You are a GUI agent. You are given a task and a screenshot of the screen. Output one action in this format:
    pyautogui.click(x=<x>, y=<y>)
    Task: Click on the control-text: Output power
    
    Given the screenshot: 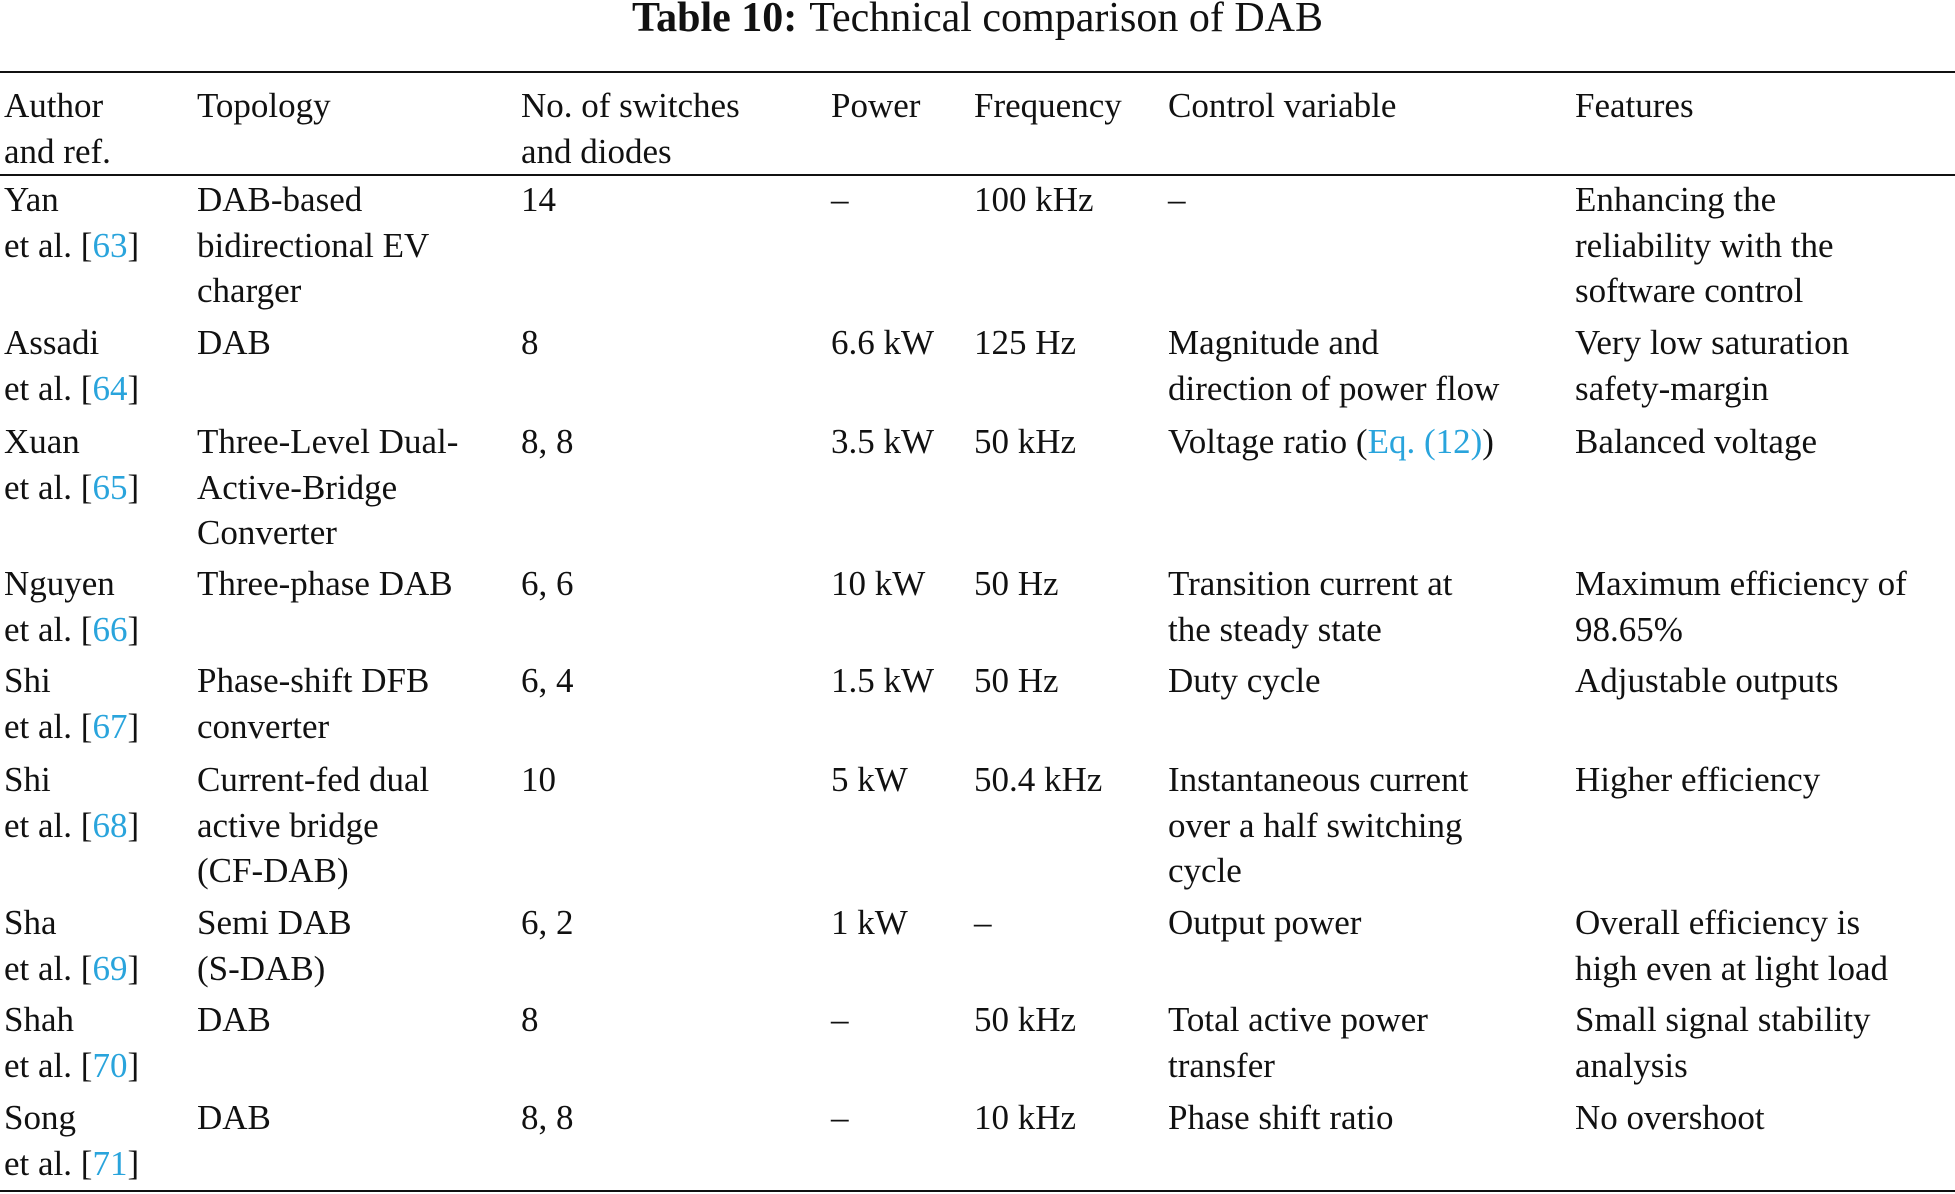 What is the action you would take?
    pyautogui.click(x=1265, y=922)
    